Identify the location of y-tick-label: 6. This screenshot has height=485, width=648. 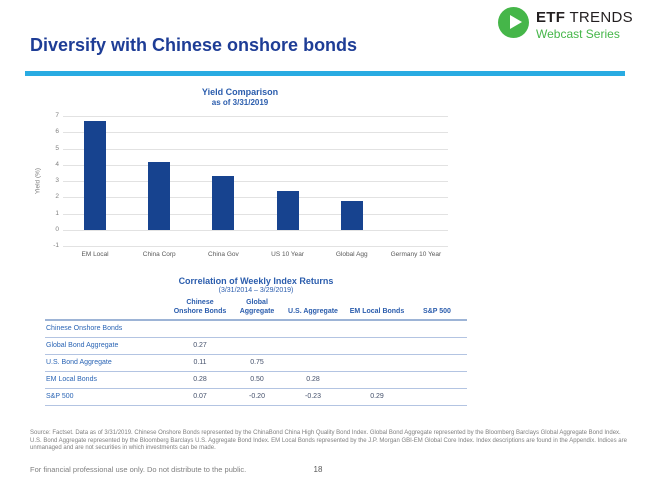
(57, 132).